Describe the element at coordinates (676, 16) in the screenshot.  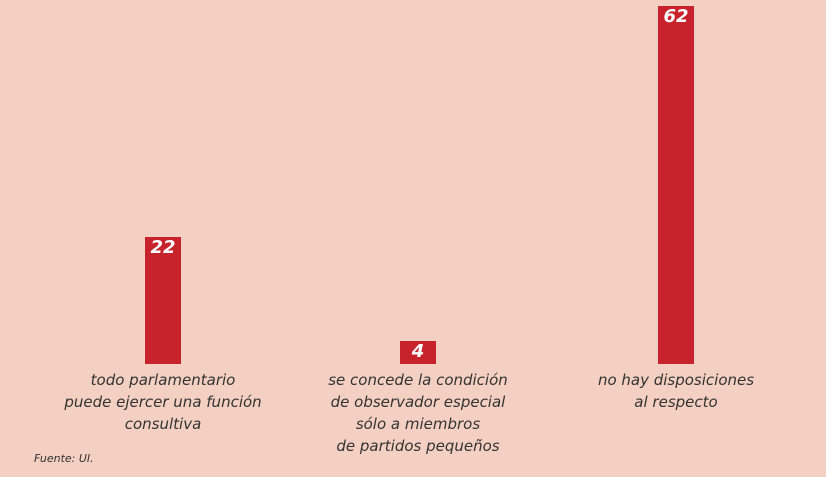
I see `value-label: 62` at that location.